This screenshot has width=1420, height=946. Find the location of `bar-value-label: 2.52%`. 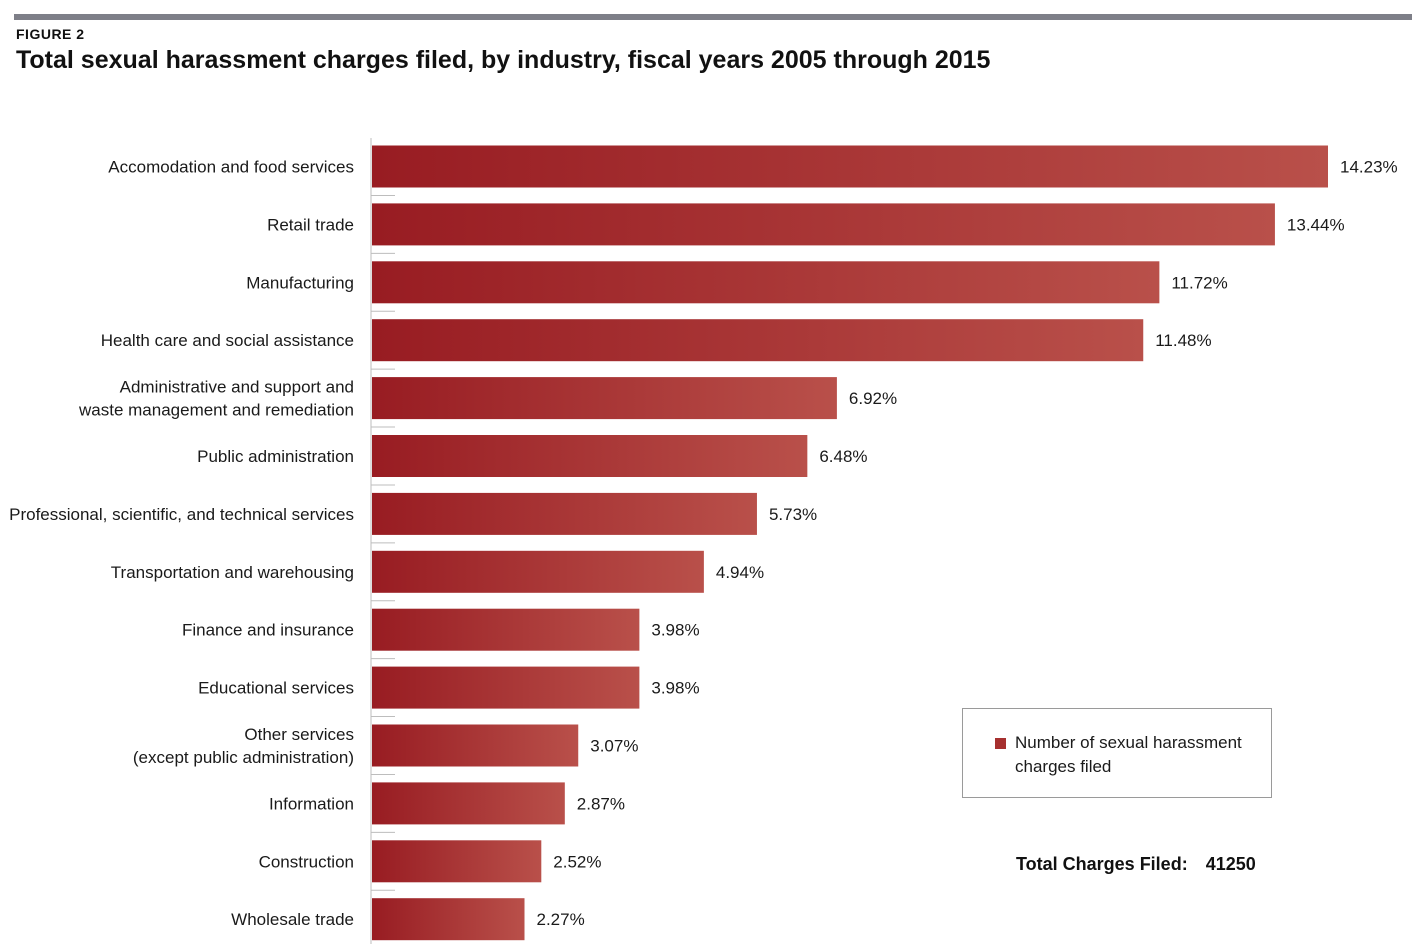

bar-value-label: 2.52% is located at coordinates (577, 861).